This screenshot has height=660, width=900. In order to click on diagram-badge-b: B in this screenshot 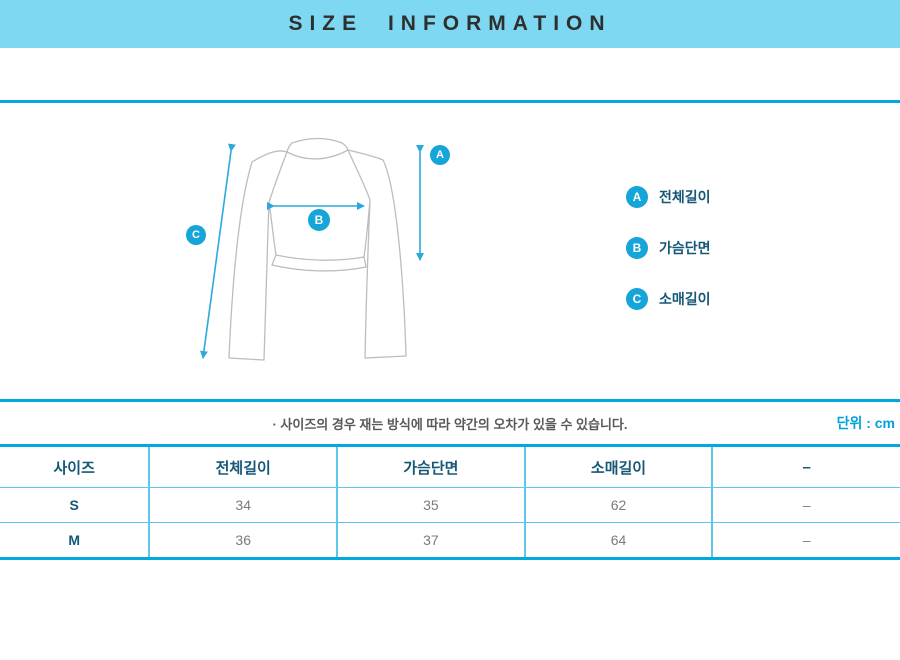, I will do `click(319, 220)`.